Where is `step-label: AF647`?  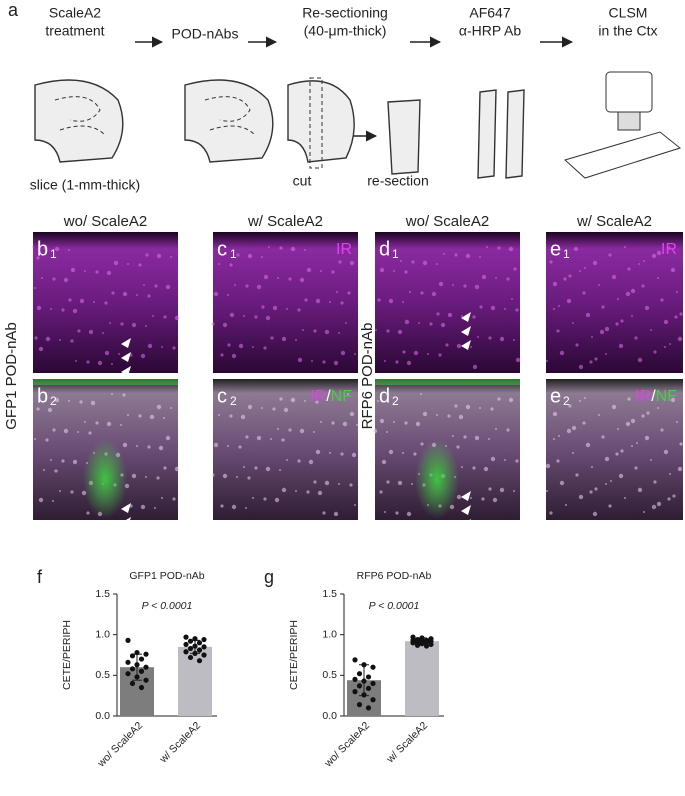
step-label: AF647 is located at coordinates (489, 13).